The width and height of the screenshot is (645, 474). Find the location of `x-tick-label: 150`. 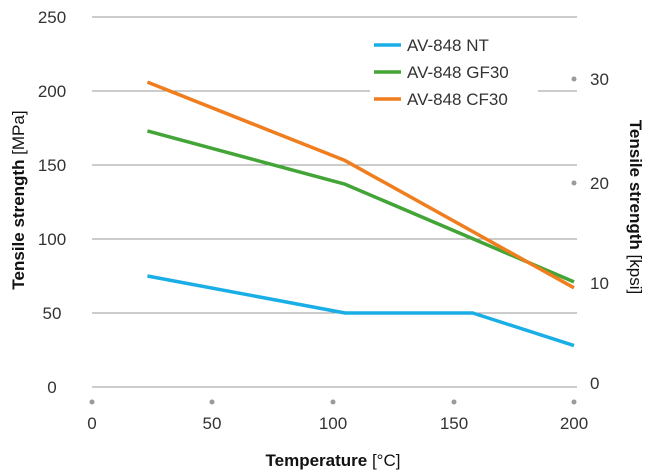

x-tick-label: 150 is located at coordinates (454, 423).